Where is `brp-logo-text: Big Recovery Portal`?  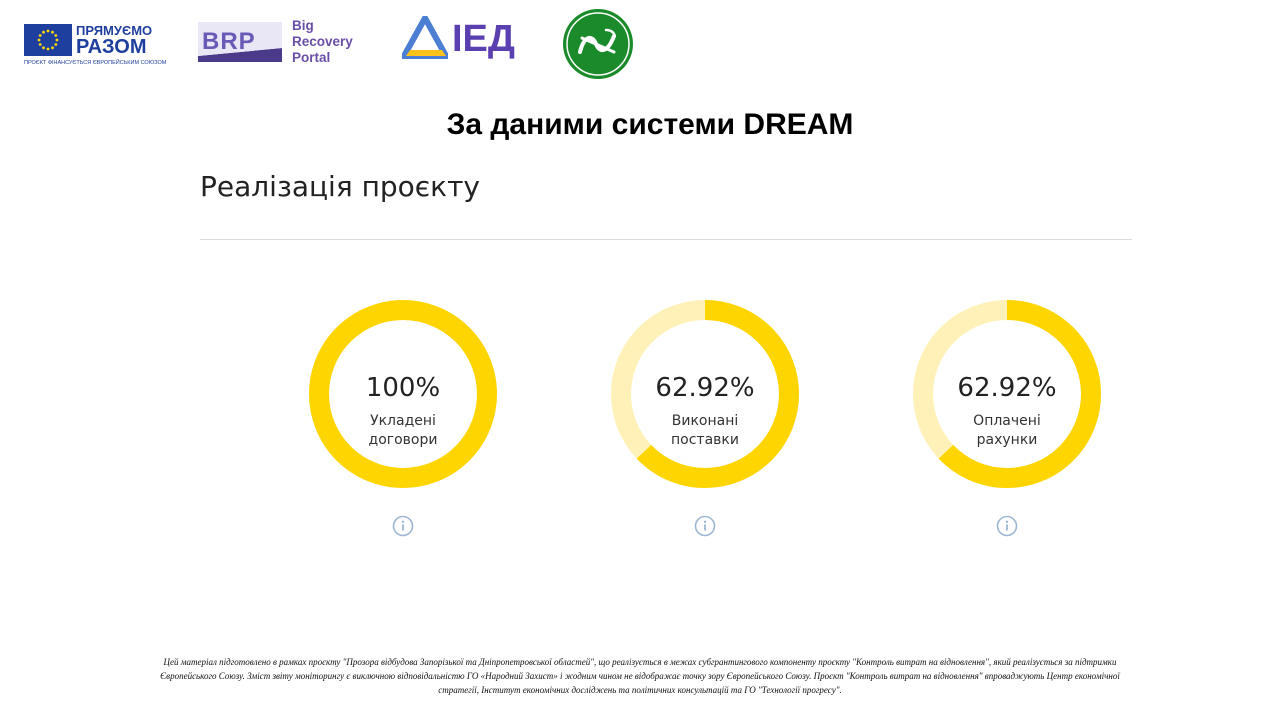
brp-logo-text: Big Recovery Portal is located at coordinates (322, 42).